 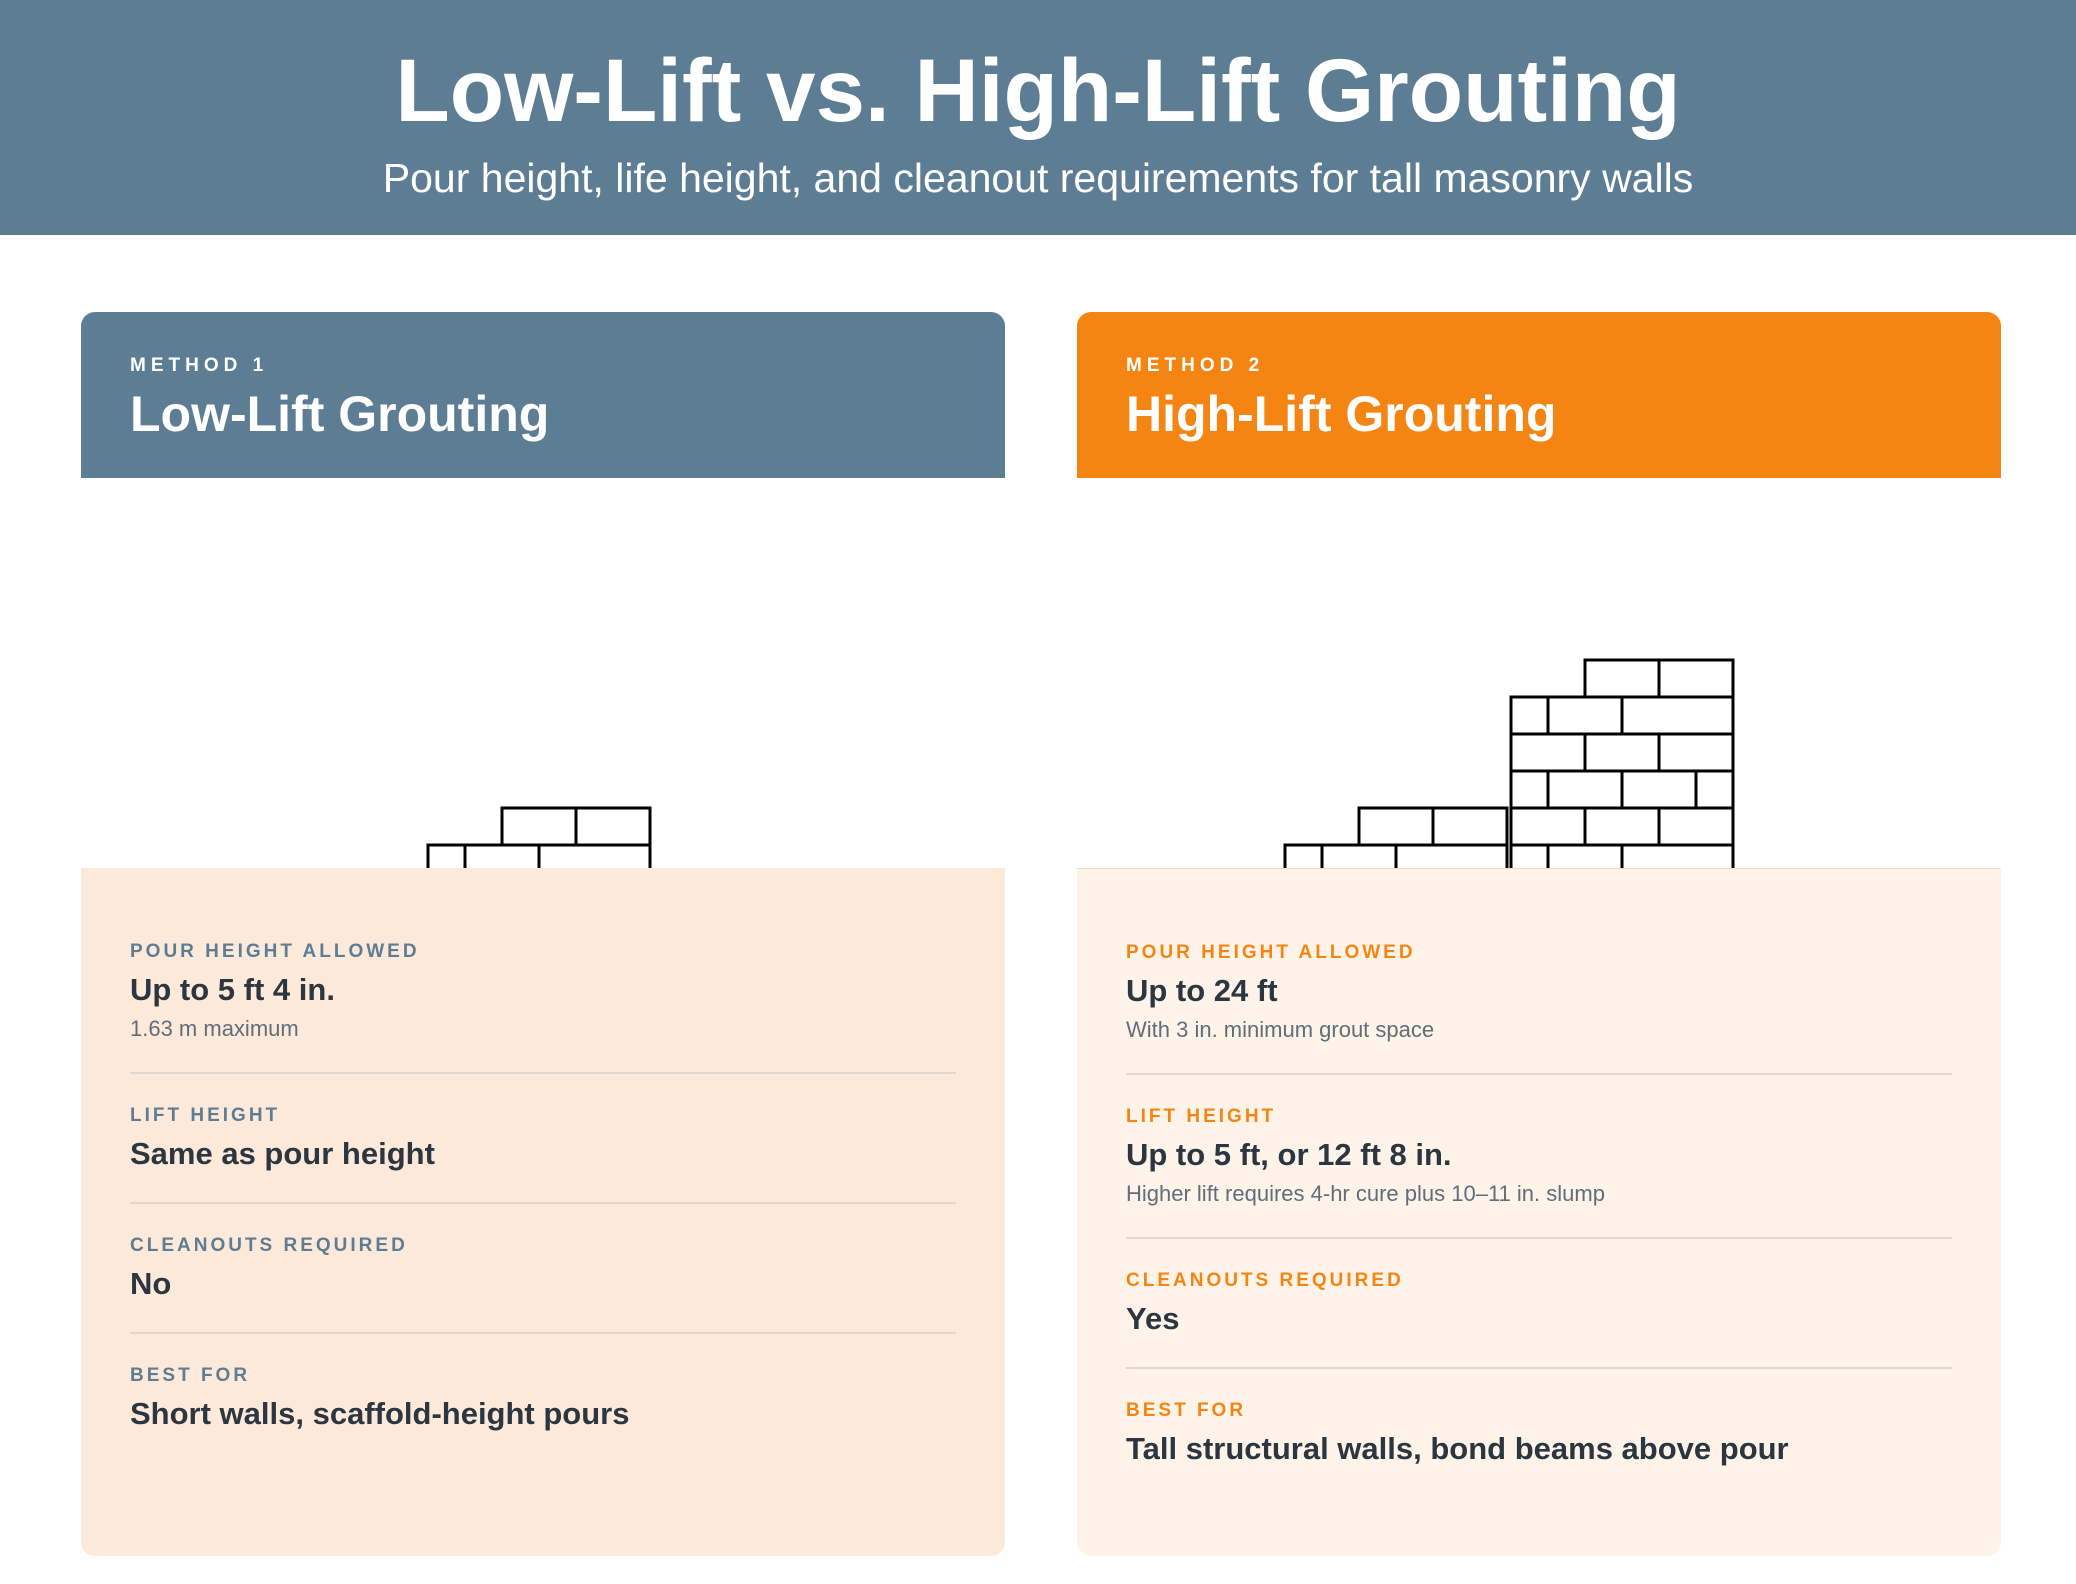 What do you see at coordinates (214, 1028) in the screenshot?
I see `fact-note: 1.63 m maximum` at bounding box center [214, 1028].